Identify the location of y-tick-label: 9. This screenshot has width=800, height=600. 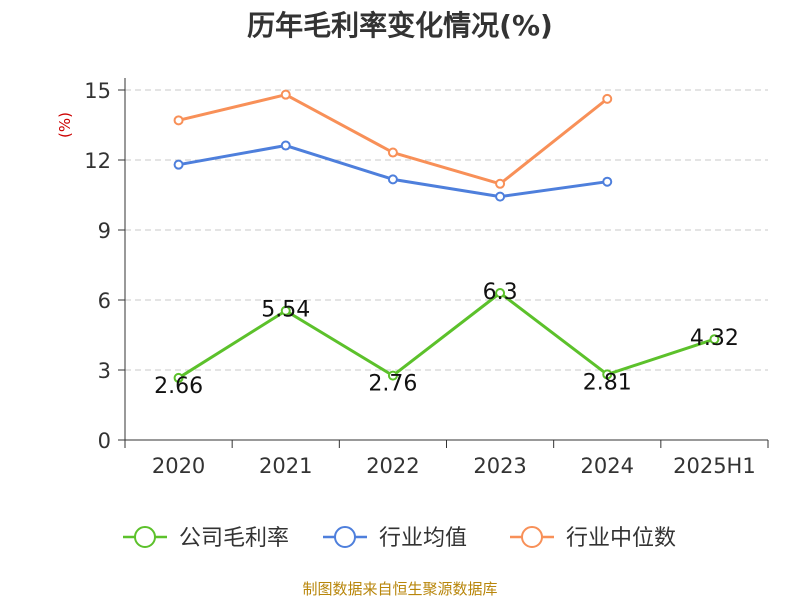
(104, 231).